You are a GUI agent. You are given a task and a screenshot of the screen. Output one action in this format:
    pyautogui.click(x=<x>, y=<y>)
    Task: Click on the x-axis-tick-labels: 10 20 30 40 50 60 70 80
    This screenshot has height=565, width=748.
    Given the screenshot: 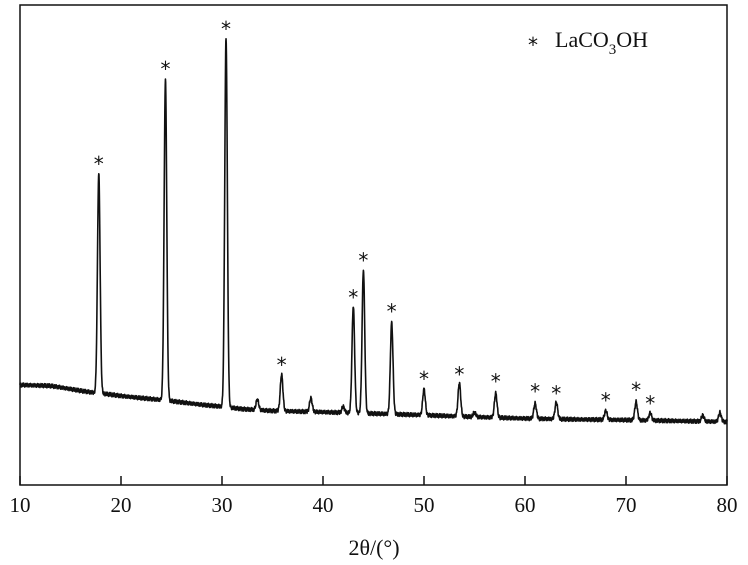 What is the action you would take?
    pyautogui.click(x=374, y=505)
    